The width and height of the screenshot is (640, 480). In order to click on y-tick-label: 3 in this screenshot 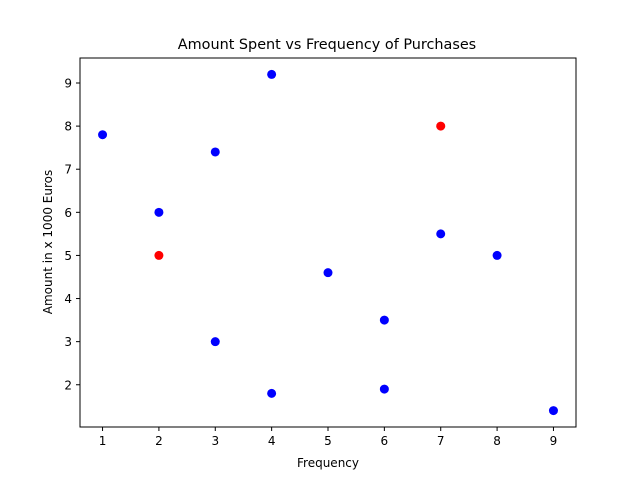, I will do `click(68, 342)`.